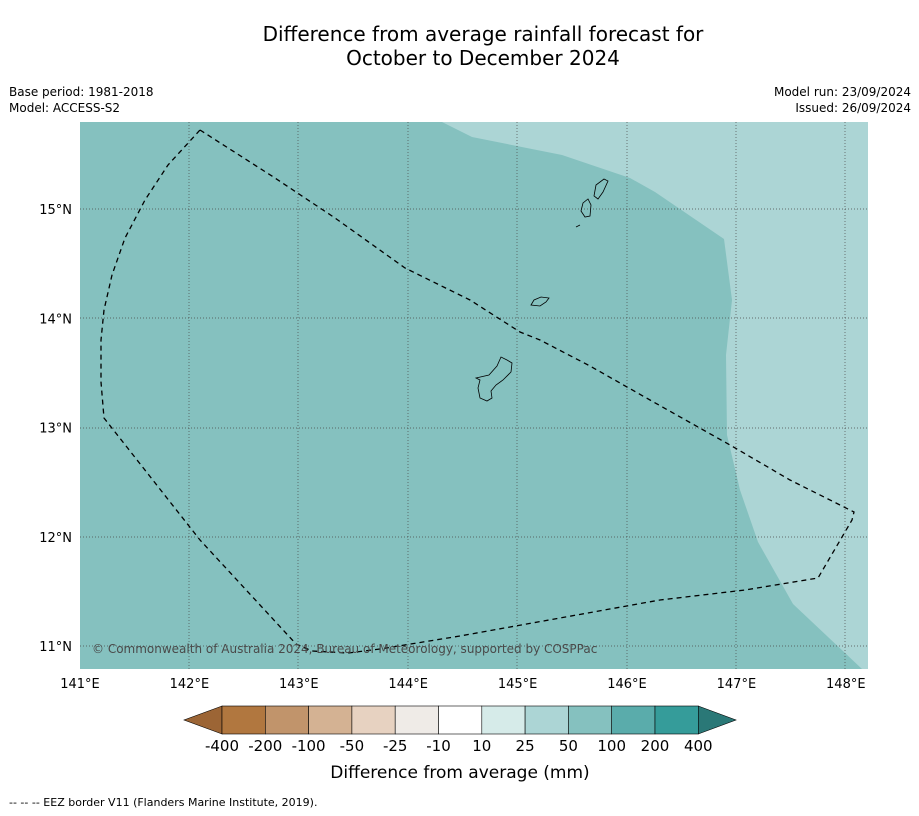 Image resolution: width=919 pixels, height=816 pixels. I want to click on colorbar-tick-label: 400, so click(698, 746).